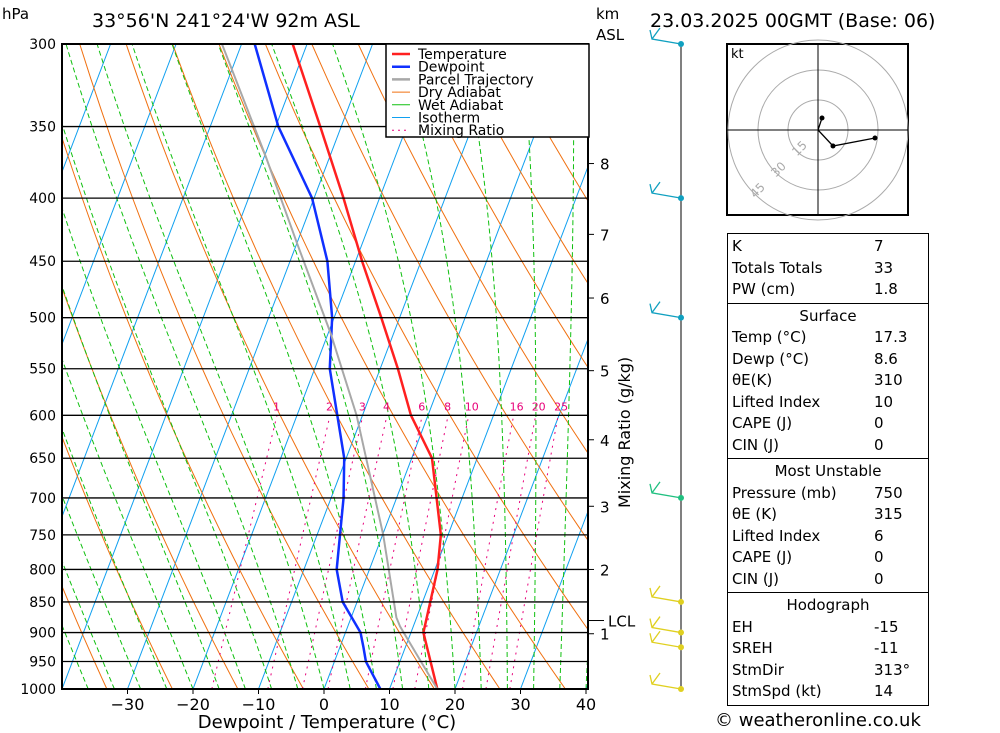 This screenshot has height=733, width=1000. I want to click on index-row: Lifted Index 6, so click(828, 537).